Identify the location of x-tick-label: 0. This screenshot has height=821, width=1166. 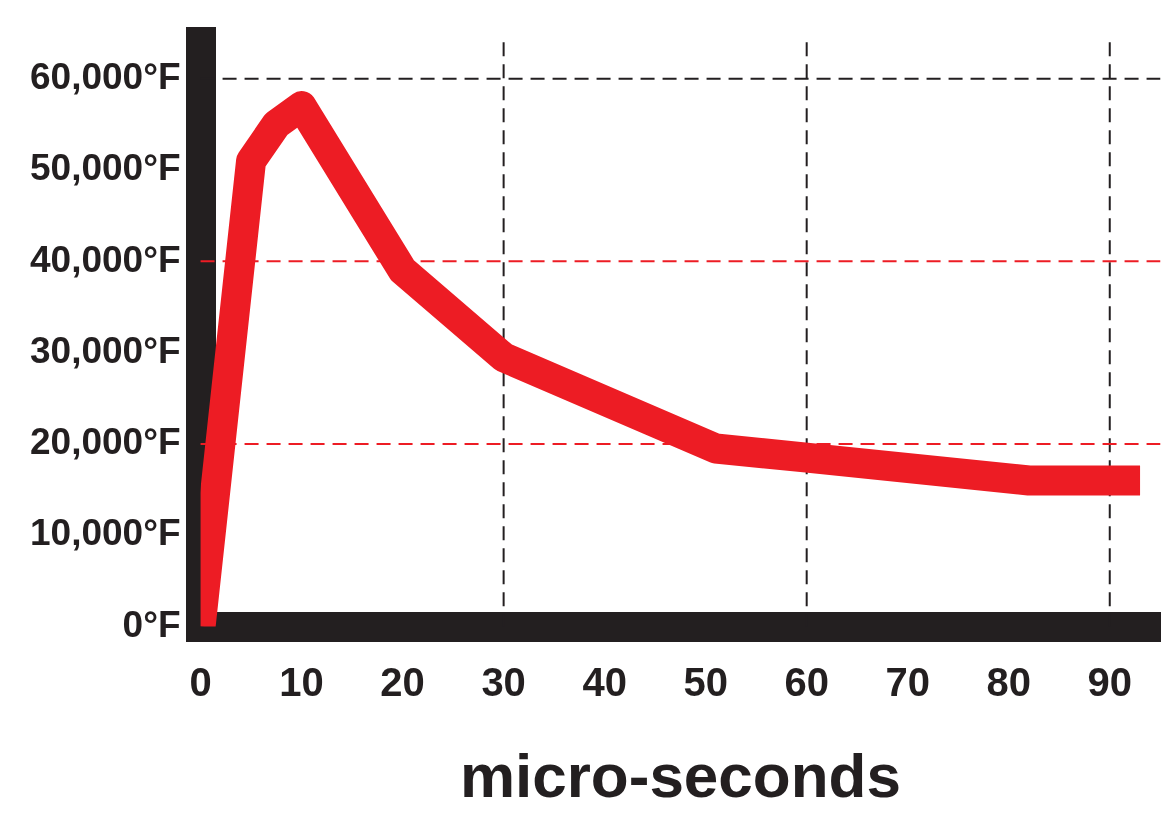
(200, 681).